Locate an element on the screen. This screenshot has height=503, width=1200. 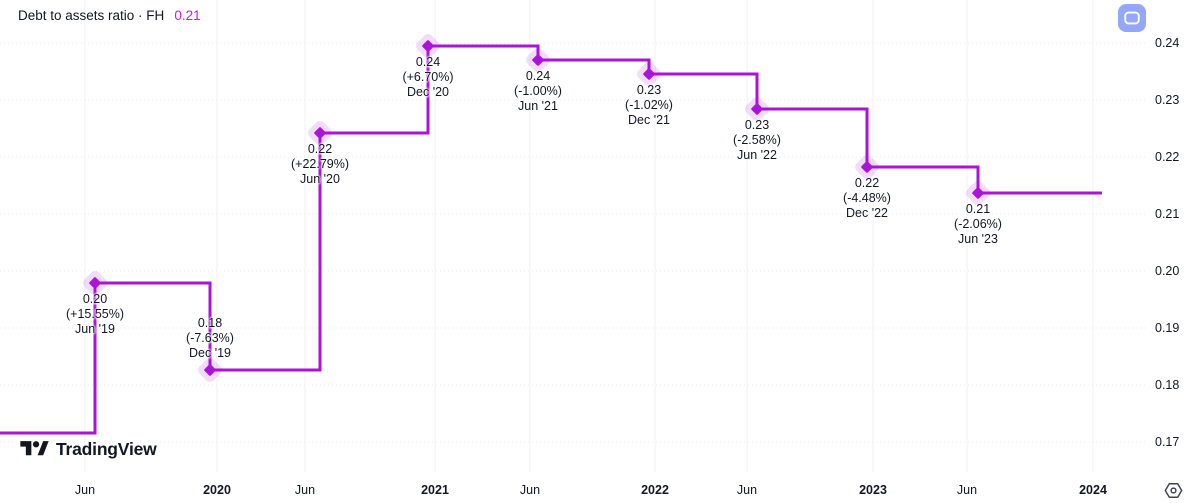
legend-title: Debt to assets ratio · FH is located at coordinates (91, 15).